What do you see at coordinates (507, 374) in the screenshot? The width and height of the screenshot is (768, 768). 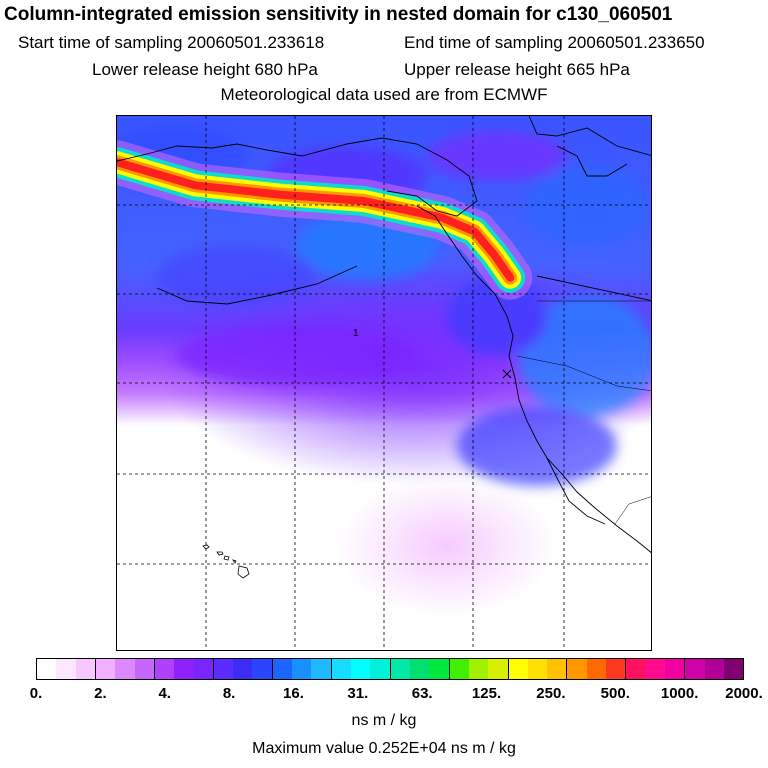 I see `release-point-icon` at bounding box center [507, 374].